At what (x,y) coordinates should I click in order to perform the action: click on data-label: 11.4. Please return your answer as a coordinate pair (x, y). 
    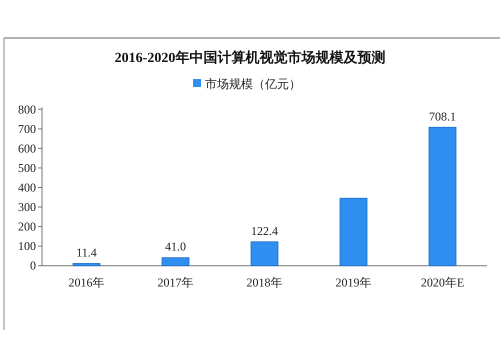
    Looking at the image, I should click on (86, 252).